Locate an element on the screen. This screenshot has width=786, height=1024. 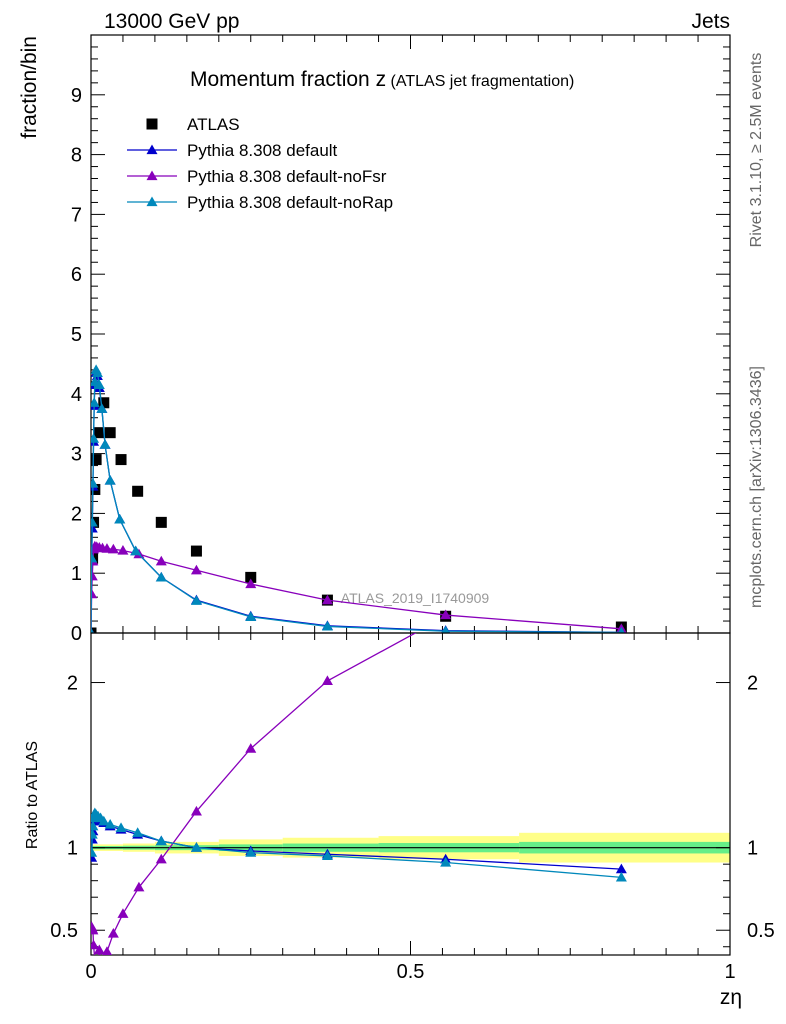
main-ytick-label: 1 is located at coordinates (76, 574).